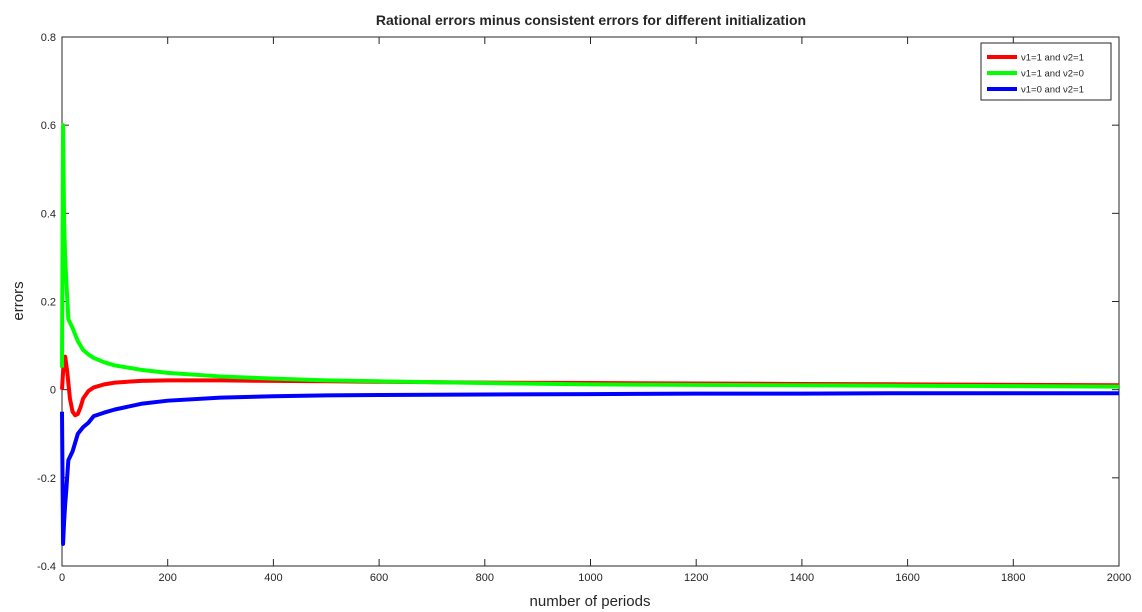  What do you see at coordinates (48, 303) in the screenshot?
I see `y-tick-label: 0.2` at bounding box center [48, 303].